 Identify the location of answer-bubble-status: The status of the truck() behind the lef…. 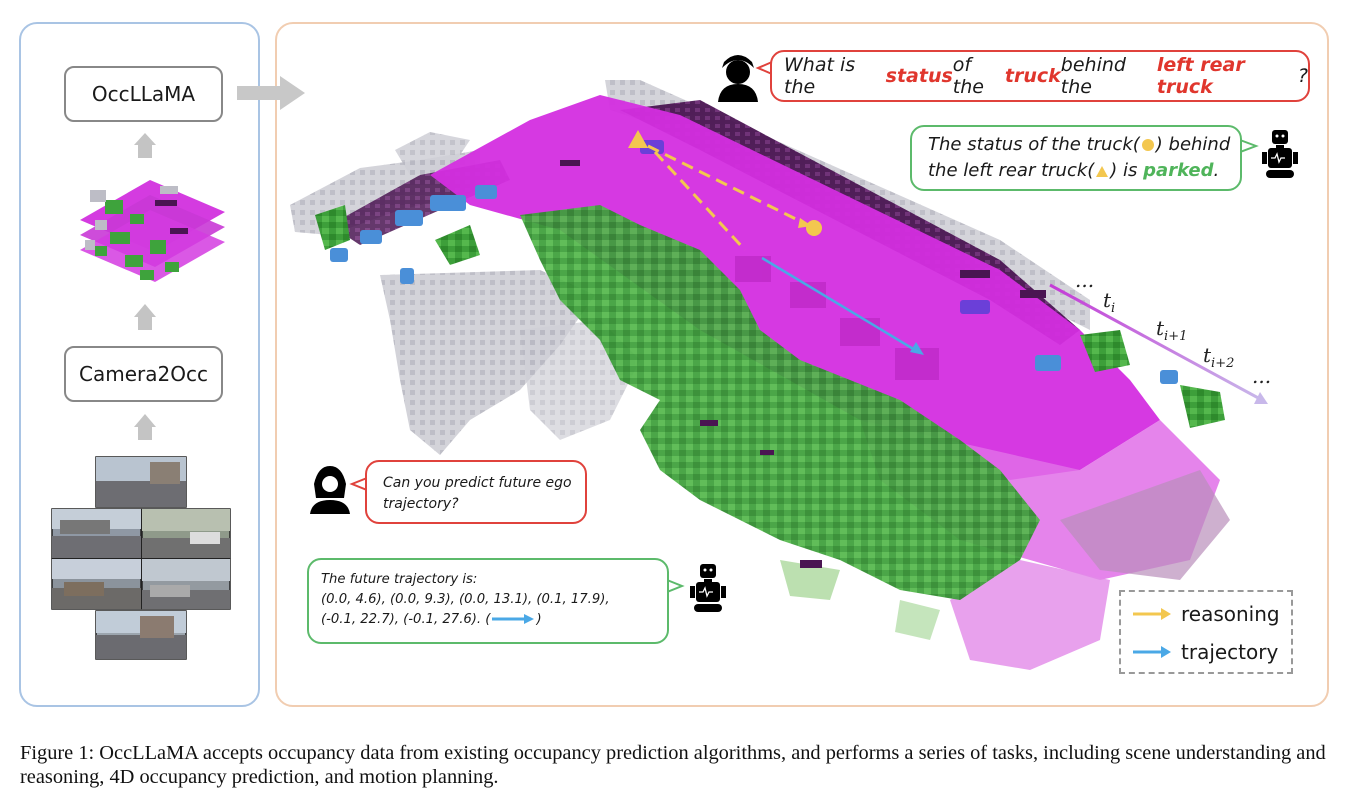
(1076, 158).